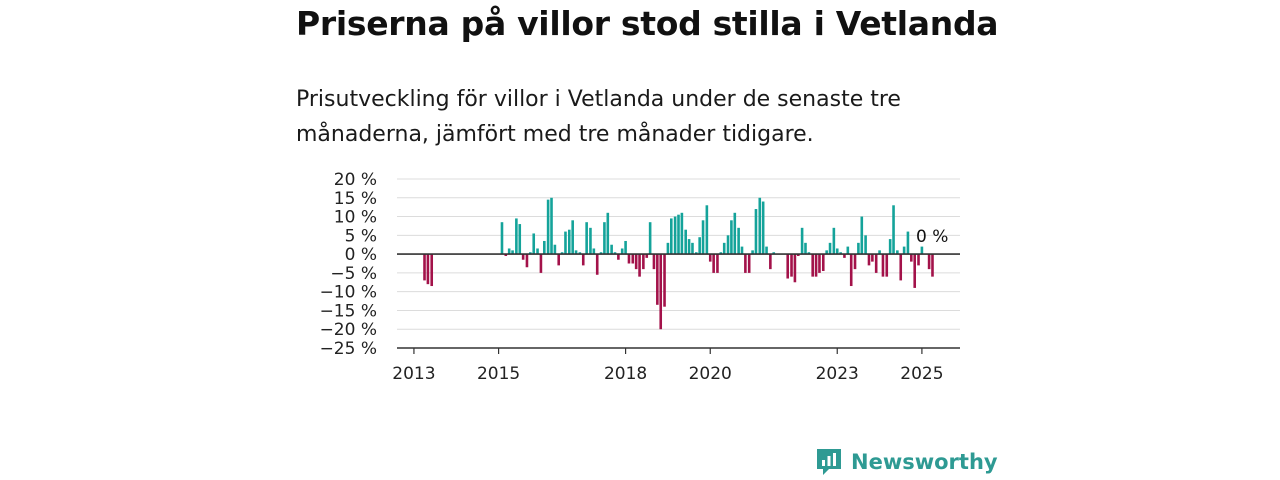  I want to click on y-tick-label: −25 %, so click(348, 349).